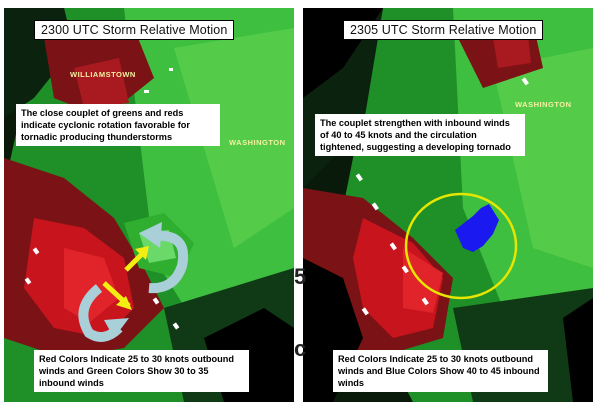 The height and width of the screenshot is (406, 597). I want to click on circulation-circle, so click(461, 246).